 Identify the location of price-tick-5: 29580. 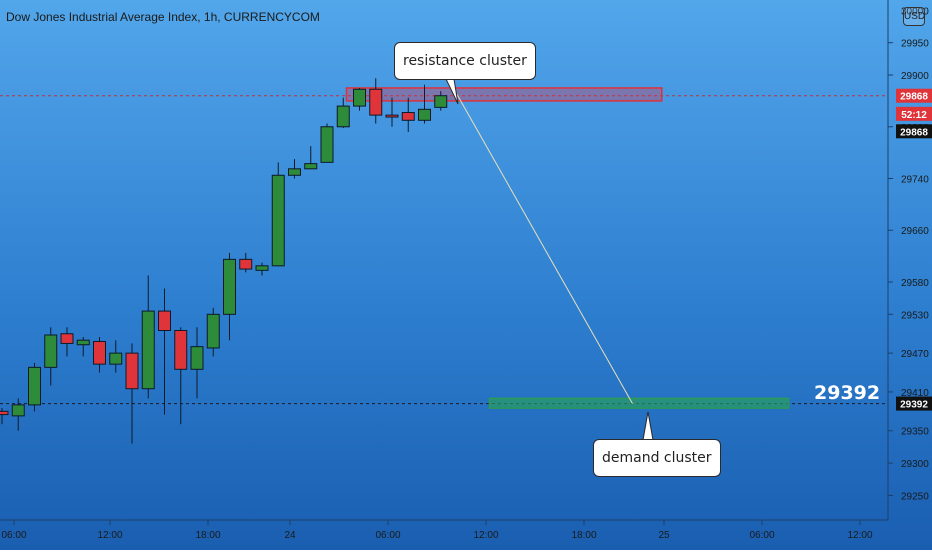
(915, 283).